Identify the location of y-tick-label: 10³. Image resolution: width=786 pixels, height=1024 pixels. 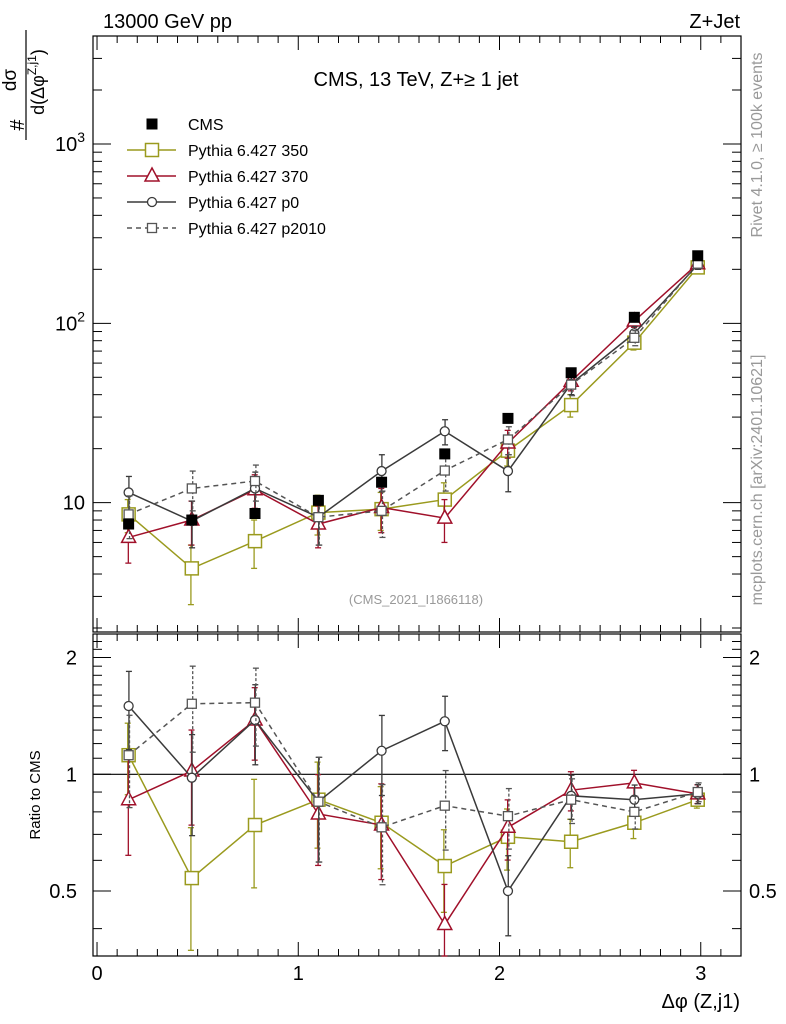
(70, 142).